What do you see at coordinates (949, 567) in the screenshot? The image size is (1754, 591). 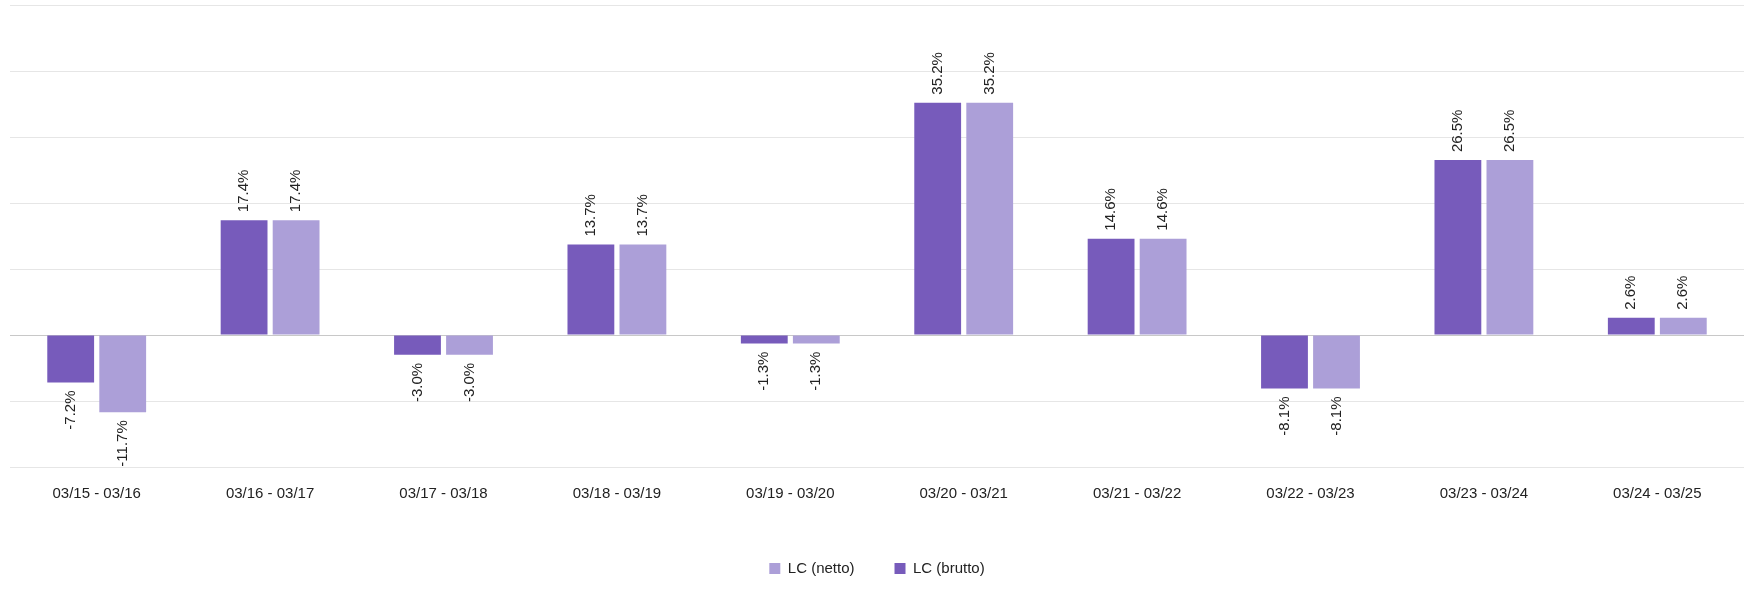 I see `legend-label: LC (brutto)` at bounding box center [949, 567].